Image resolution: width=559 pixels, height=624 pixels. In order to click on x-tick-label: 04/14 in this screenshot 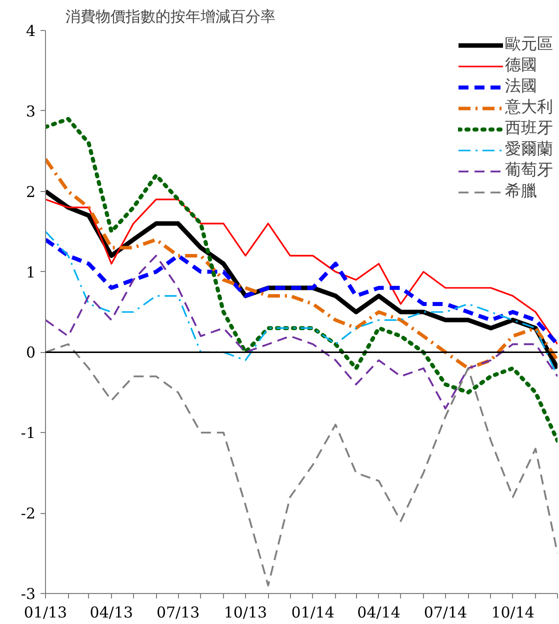, I will do `click(378, 613)`.